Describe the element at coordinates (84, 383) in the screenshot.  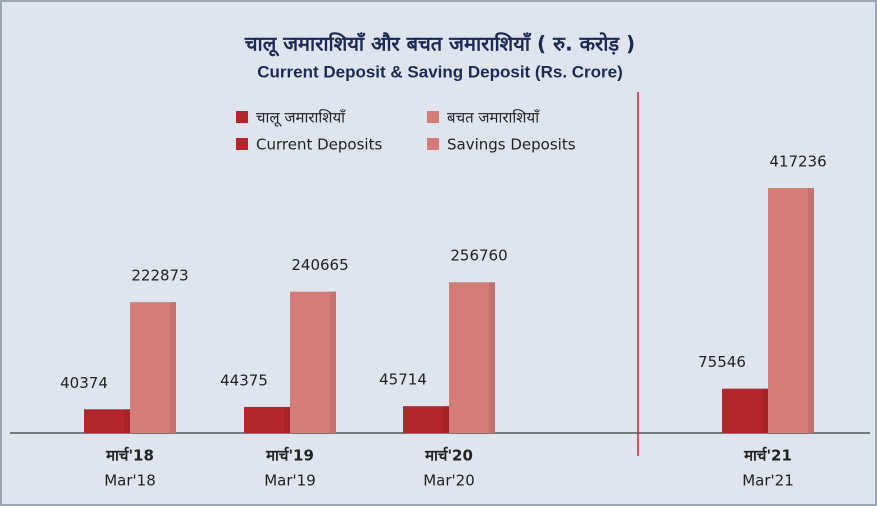
I see `value-label: 40374` at that location.